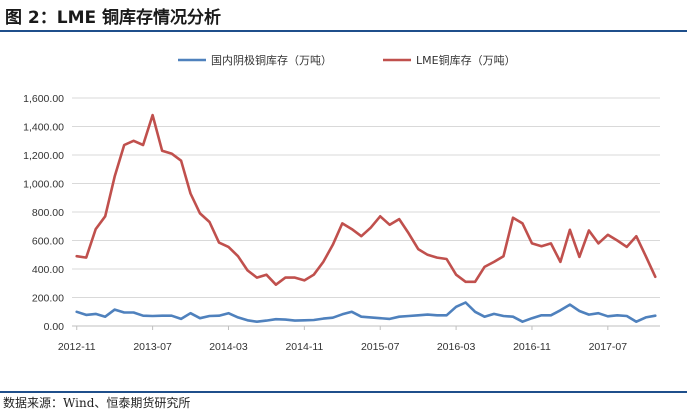  Describe the element at coordinates (54, 327) in the screenshot. I see `y-tick-label: 0.00` at that location.